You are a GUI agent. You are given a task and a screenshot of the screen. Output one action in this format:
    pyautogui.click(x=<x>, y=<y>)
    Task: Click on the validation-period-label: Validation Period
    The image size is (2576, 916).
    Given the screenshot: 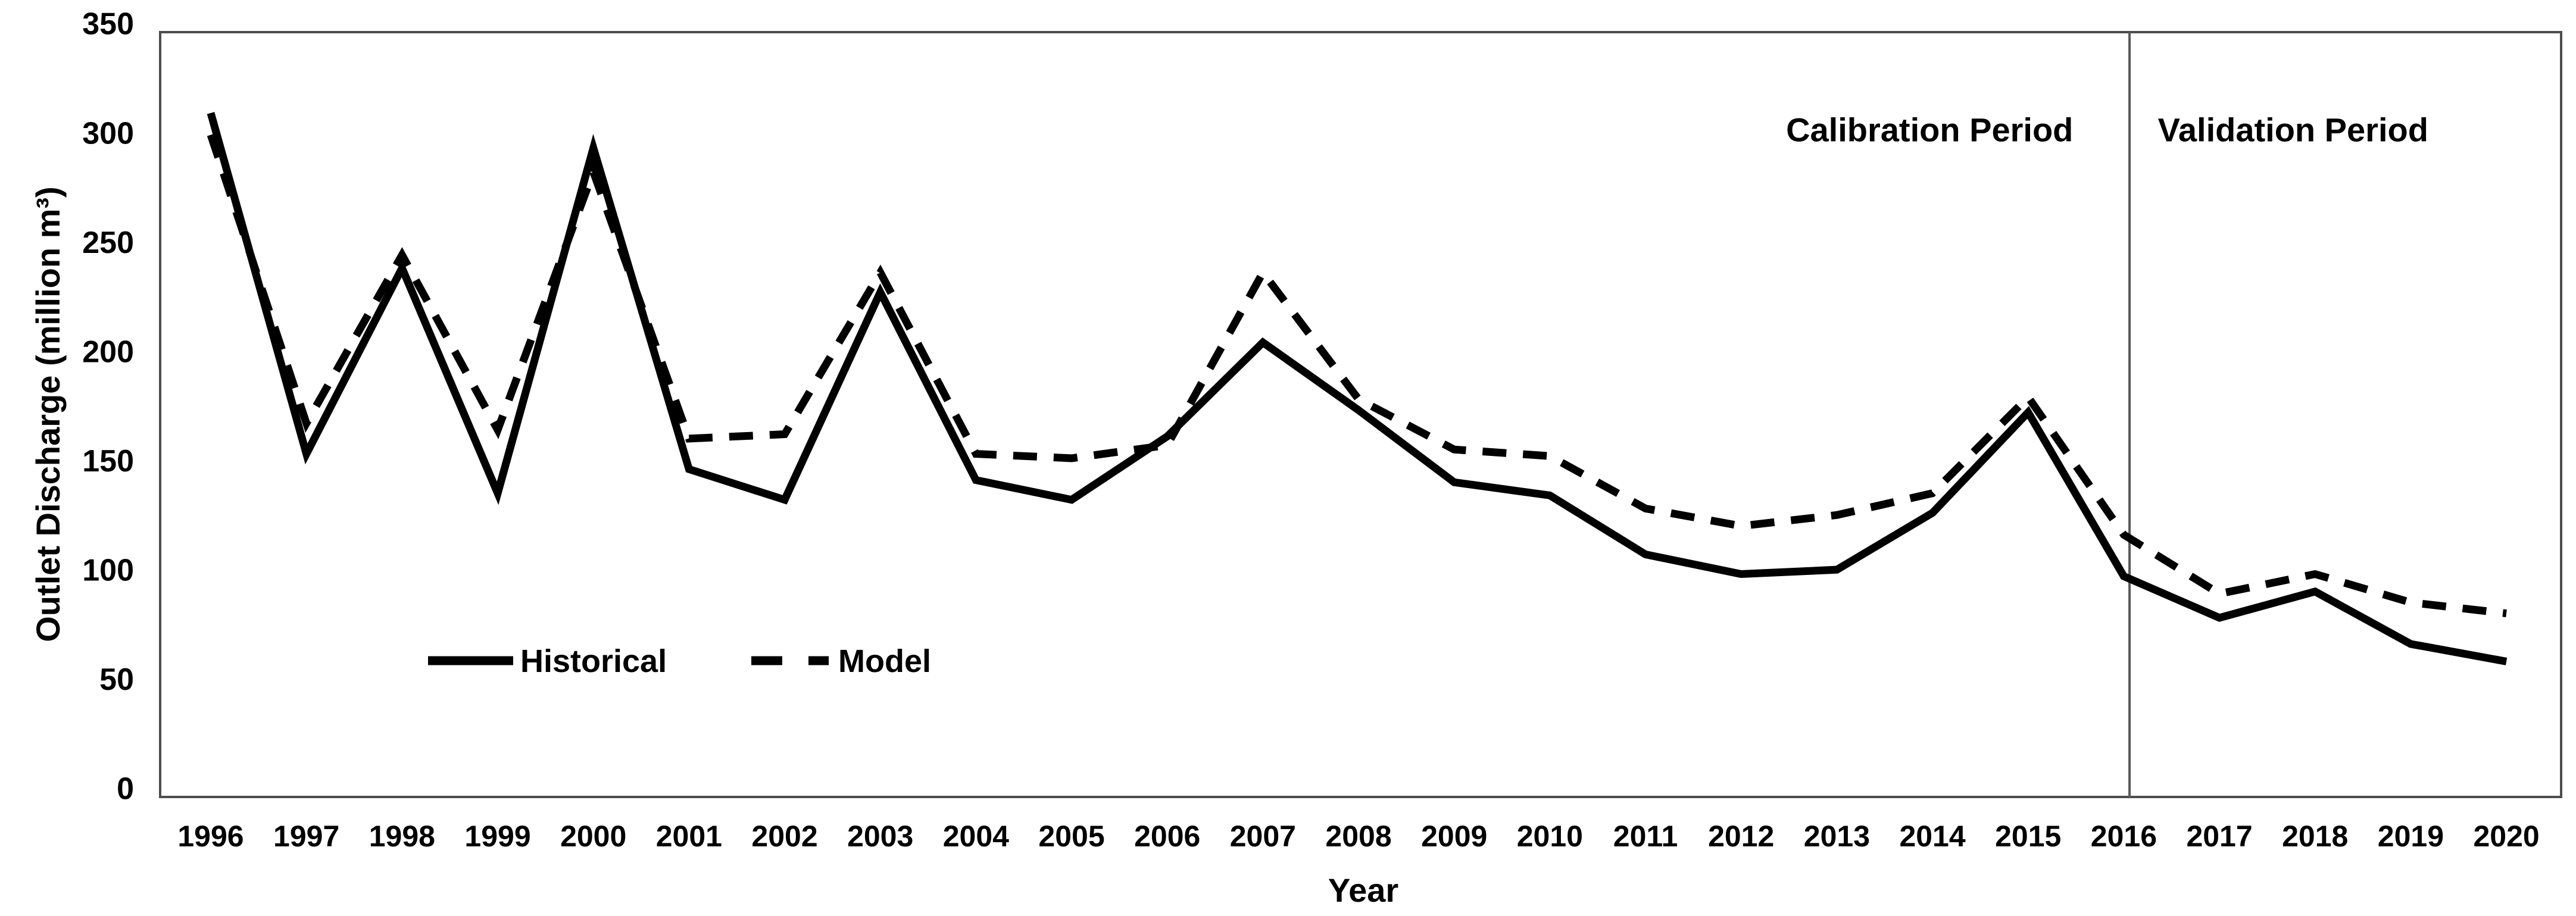 What is the action you would take?
    pyautogui.click(x=2293, y=130)
    